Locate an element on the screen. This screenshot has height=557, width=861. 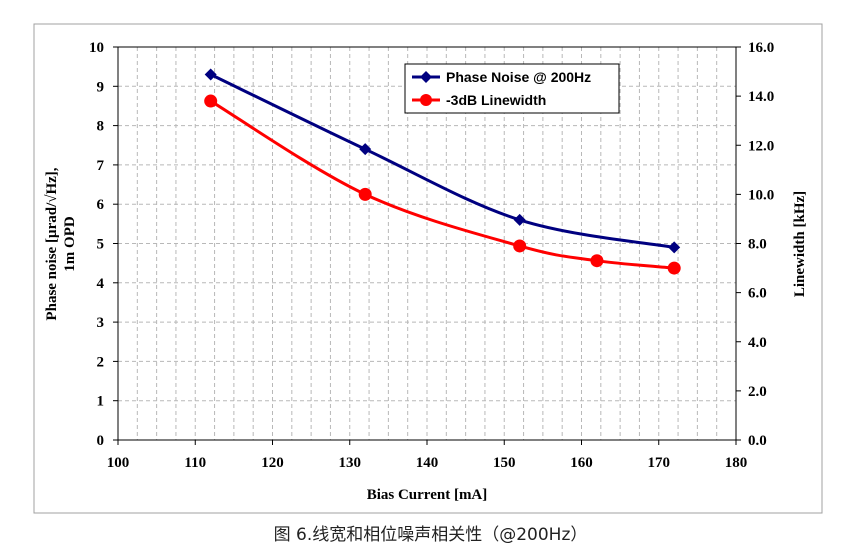
legend-marker-linewidth is located at coordinates (426, 100).